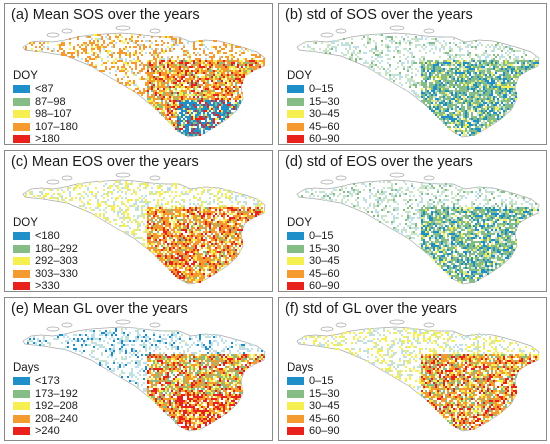 Image resolution: width=550 pixels, height=444 pixels. Describe the element at coordinates (47, 381) in the screenshot. I see `legend-label: <173` at that location.